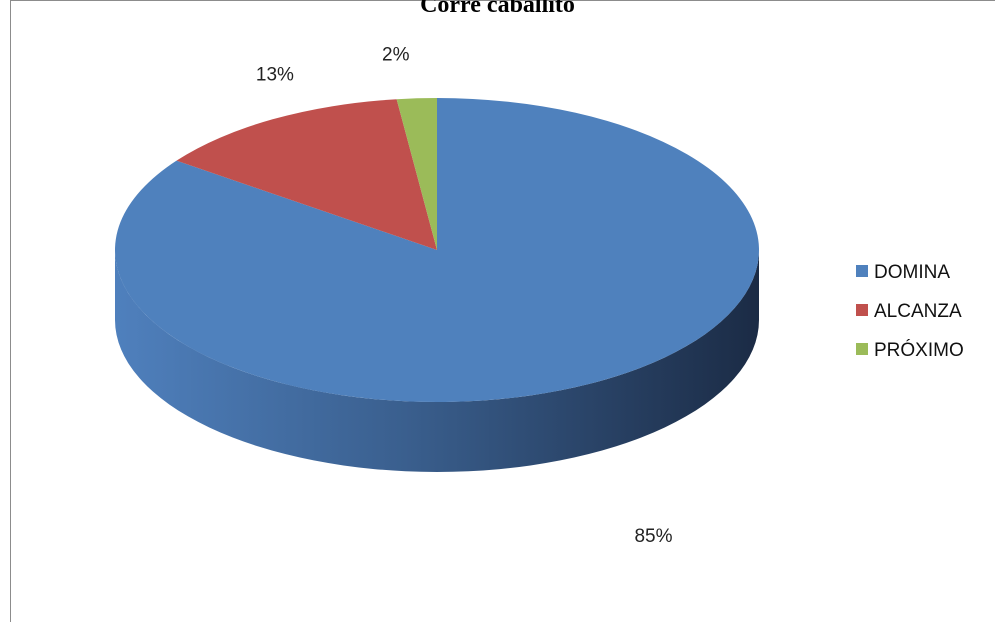 The width and height of the screenshot is (995, 622). What do you see at coordinates (918, 311) in the screenshot?
I see `legend-label-alcanza: ALCANZA` at bounding box center [918, 311].